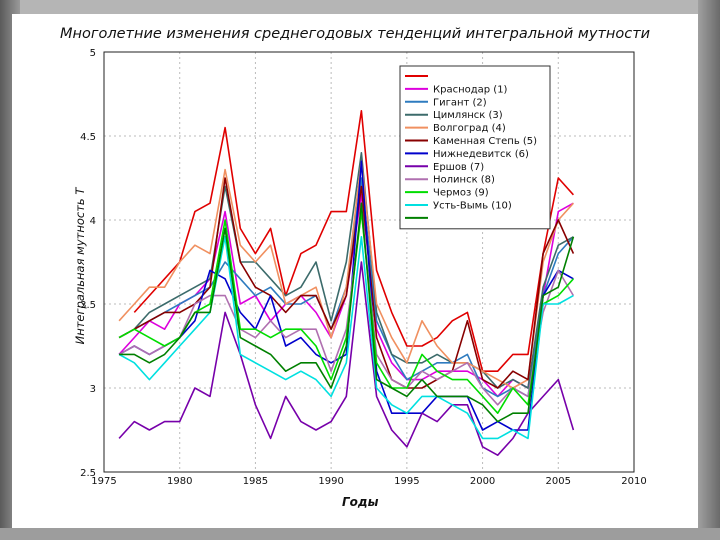 Image resolution: width=720 pixels, height=540 pixels. I want to click on legend-label-11: Усть-Вымь (10), so click(472, 206).